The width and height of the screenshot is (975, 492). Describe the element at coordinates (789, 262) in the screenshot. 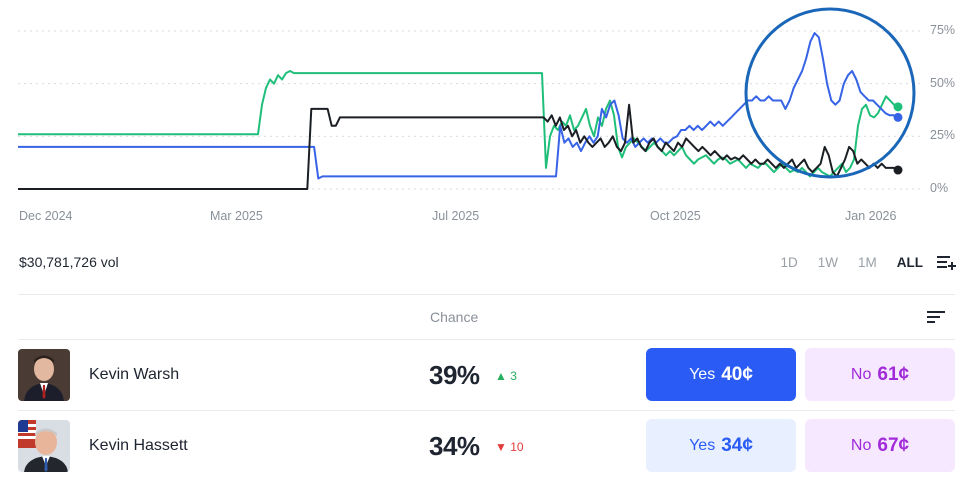

I see `range-1d: 1D` at that location.